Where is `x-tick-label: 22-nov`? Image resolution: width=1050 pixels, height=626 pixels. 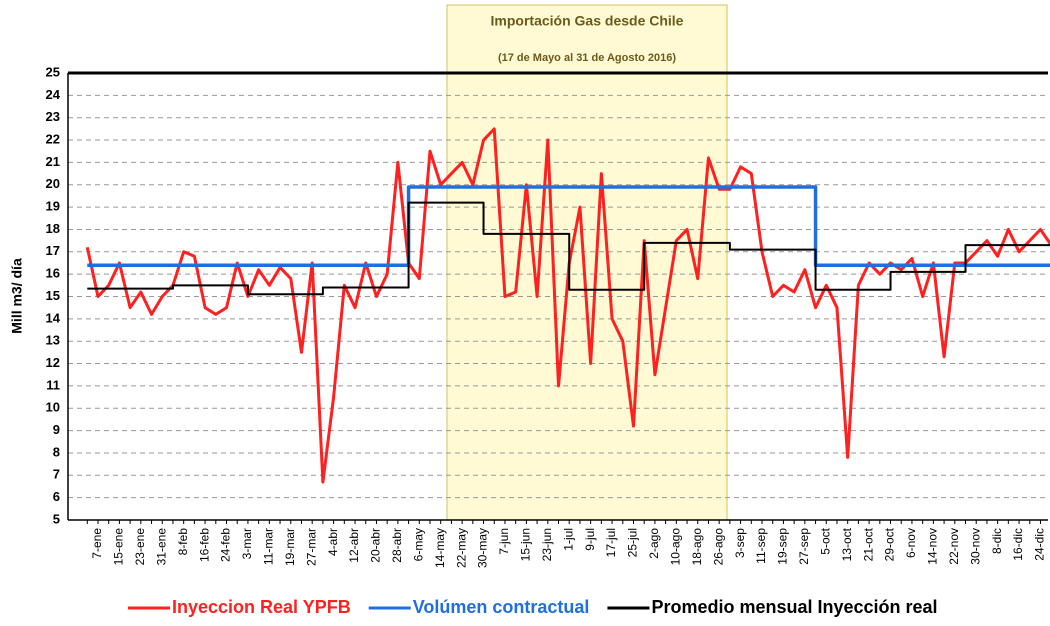 x-tick-label: 22-nov is located at coordinates (954, 546).